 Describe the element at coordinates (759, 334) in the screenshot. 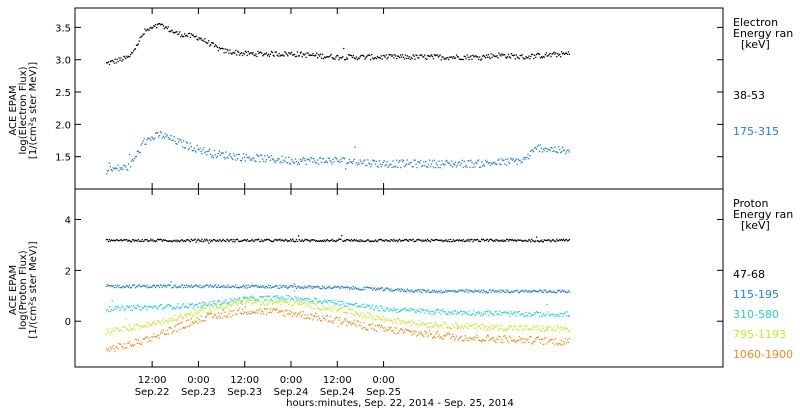

I see `legend-entry: 795-1193` at that location.